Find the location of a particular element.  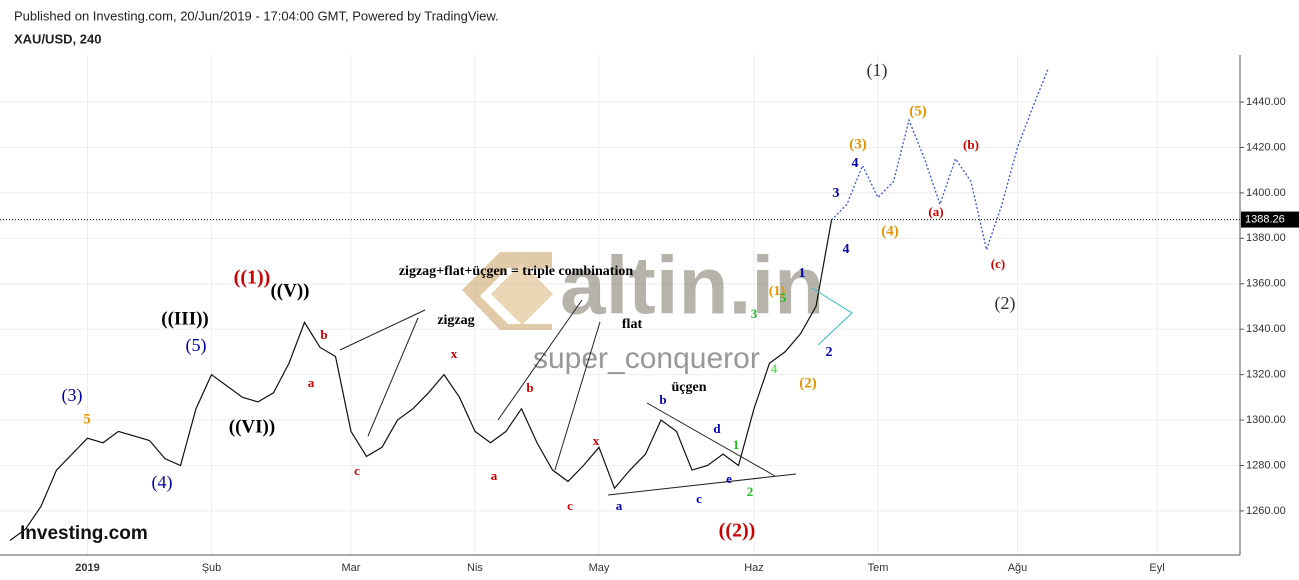

wave-label: e is located at coordinates (729, 478).